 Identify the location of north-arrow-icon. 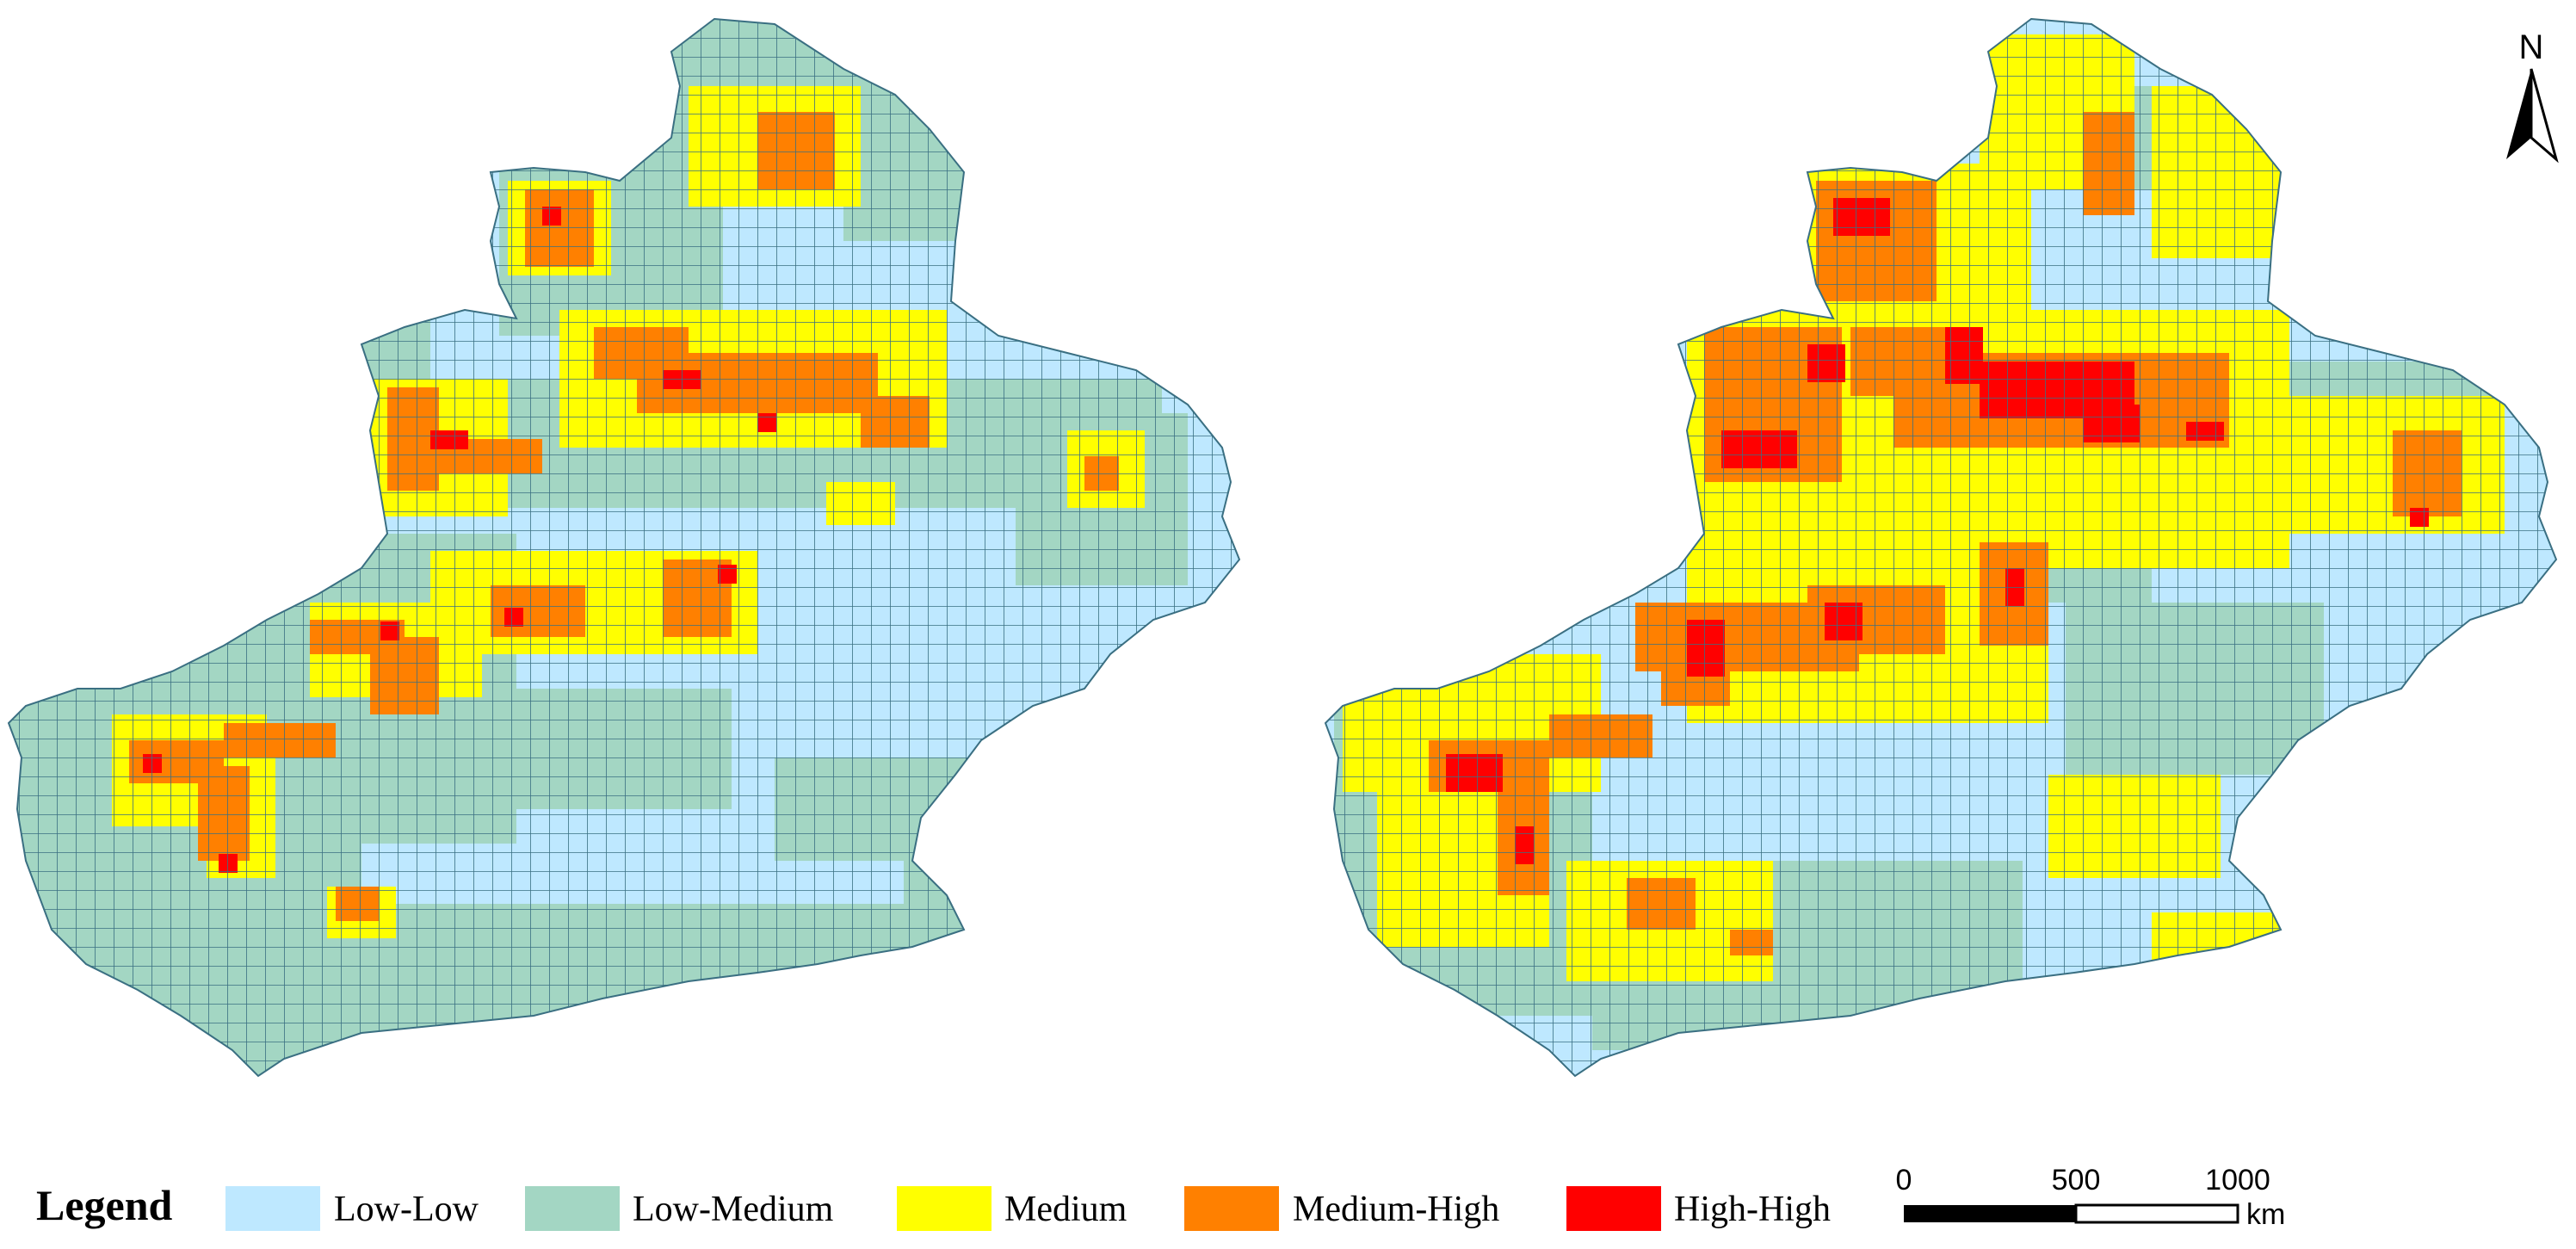
(2532, 116).